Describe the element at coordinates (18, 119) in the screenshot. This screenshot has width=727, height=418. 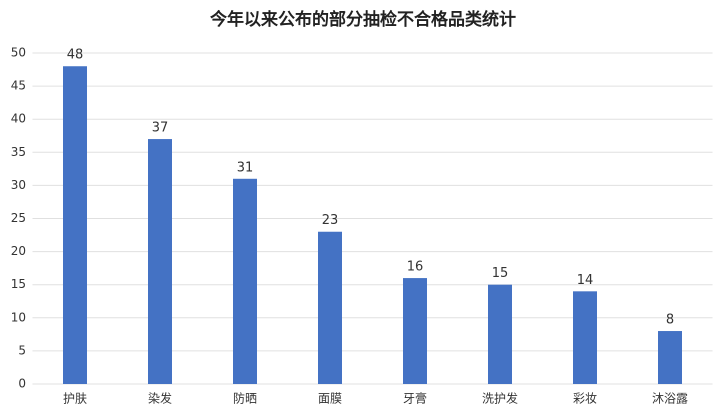
I see `y-tick-label: 40` at that location.